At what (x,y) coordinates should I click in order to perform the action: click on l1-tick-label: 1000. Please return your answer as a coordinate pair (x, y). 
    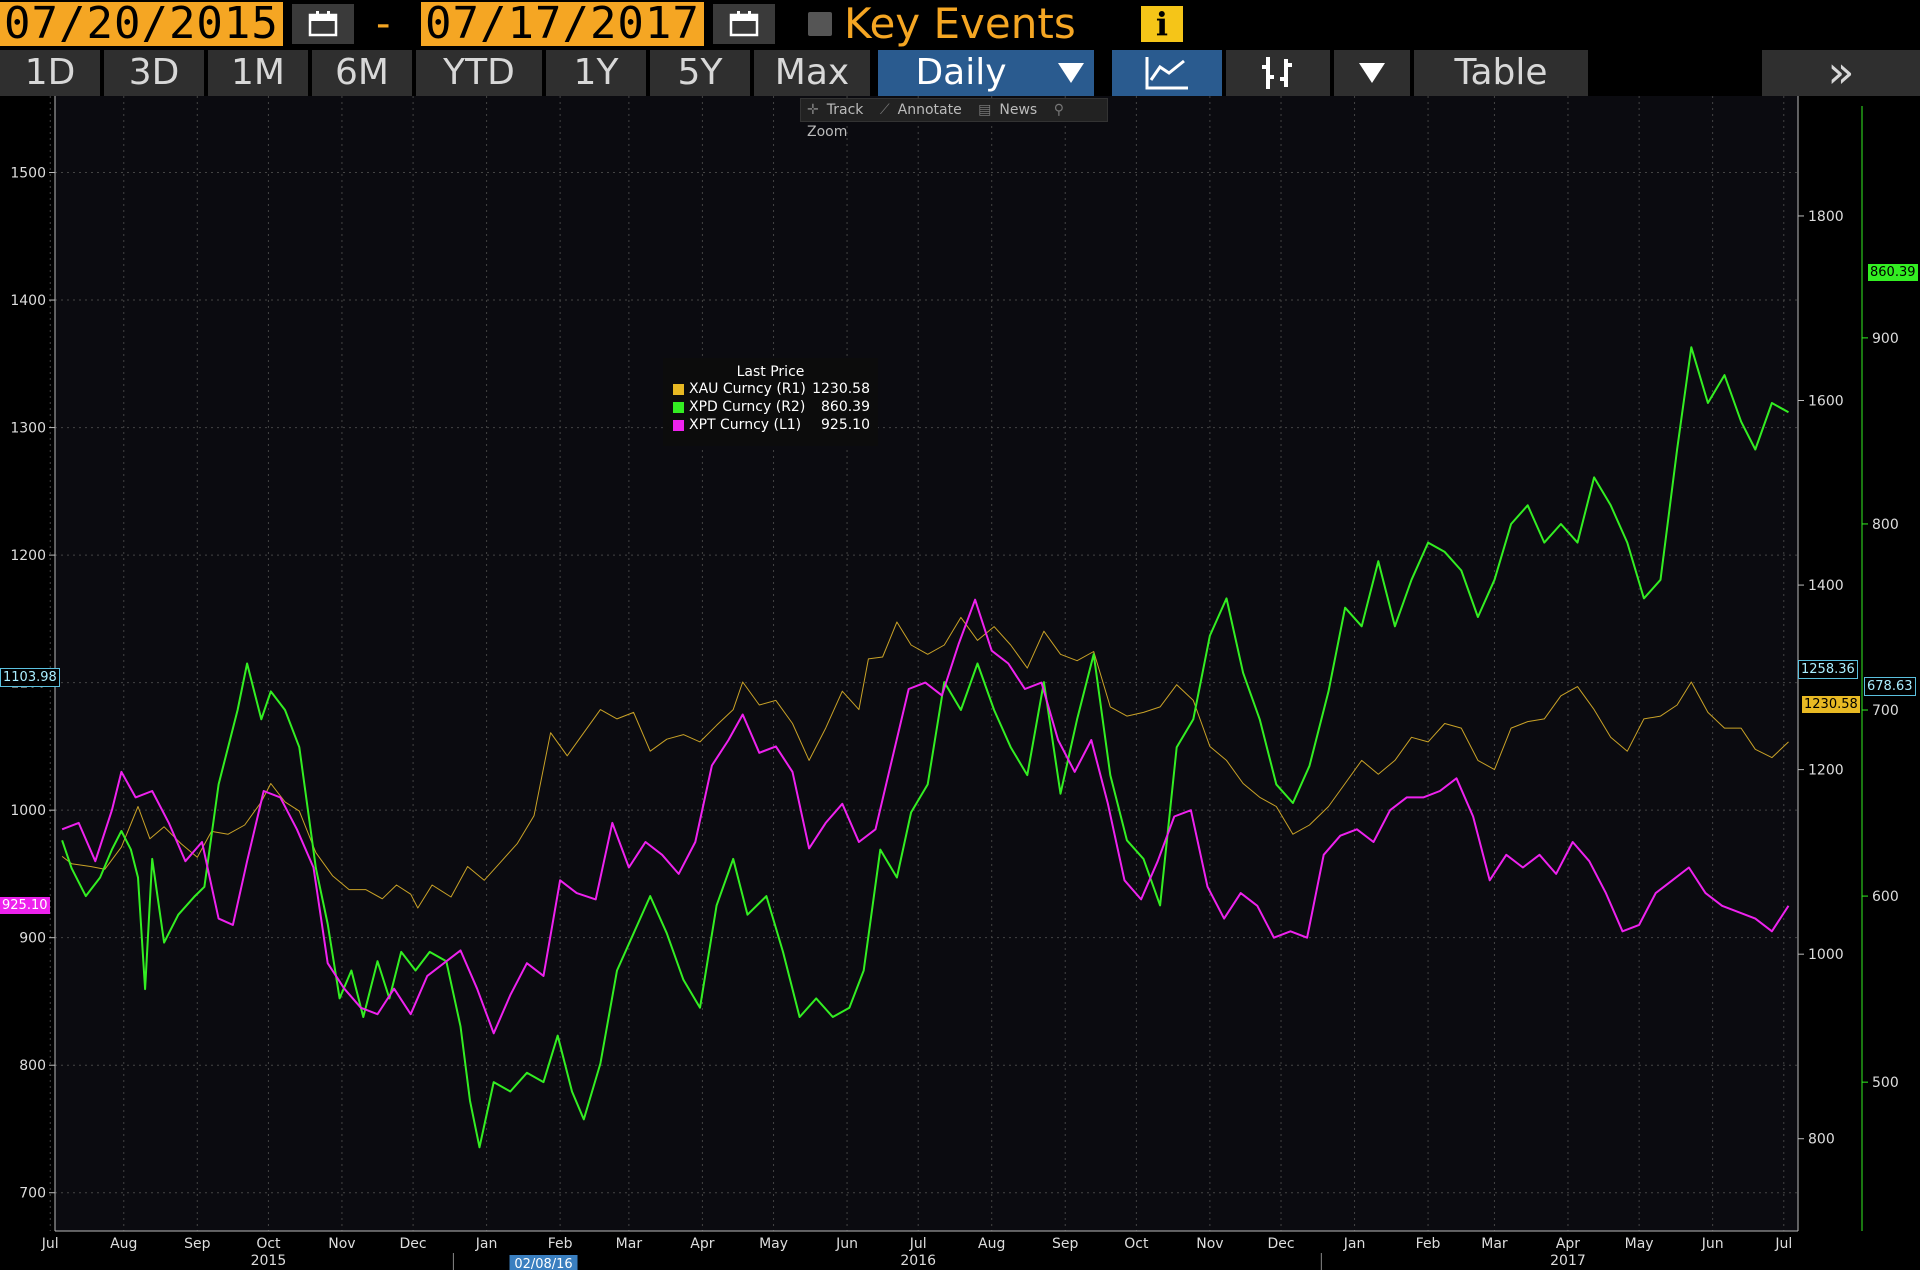
    Looking at the image, I should click on (28, 811).